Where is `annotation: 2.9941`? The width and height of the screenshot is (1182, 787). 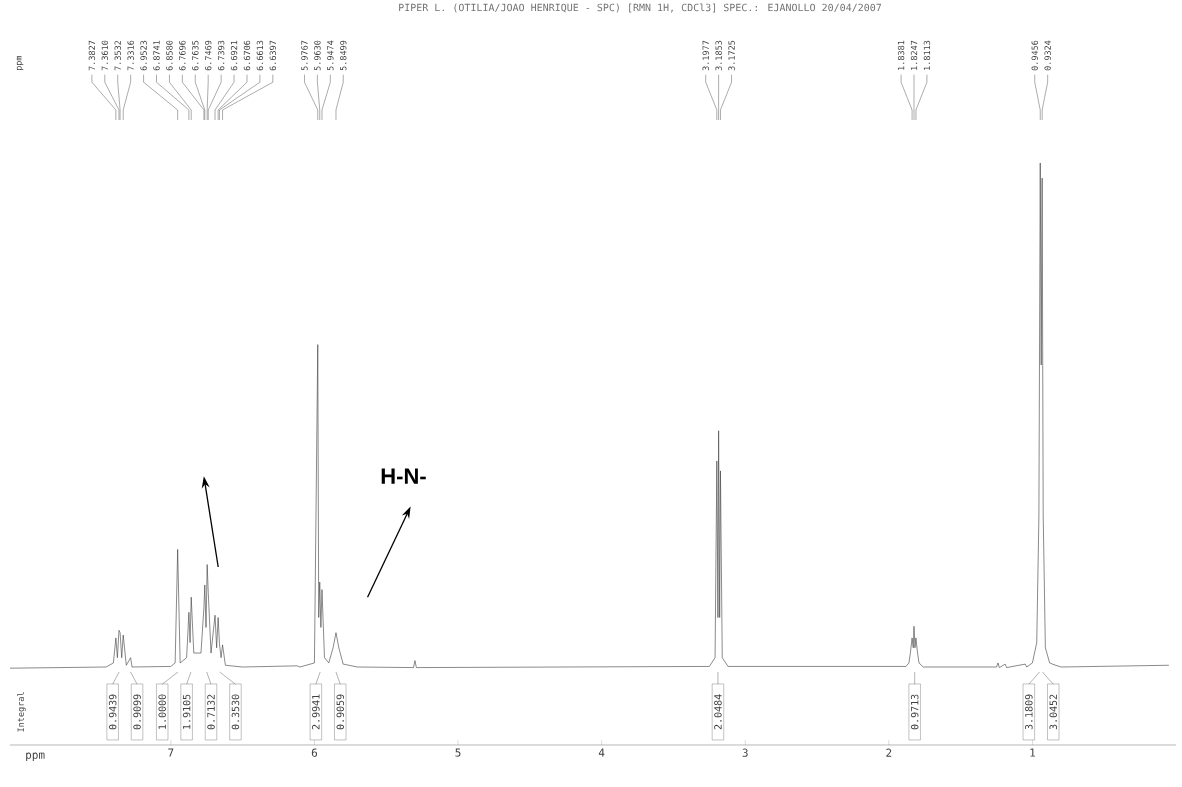
annotation: 2.9941 is located at coordinates (316, 712).